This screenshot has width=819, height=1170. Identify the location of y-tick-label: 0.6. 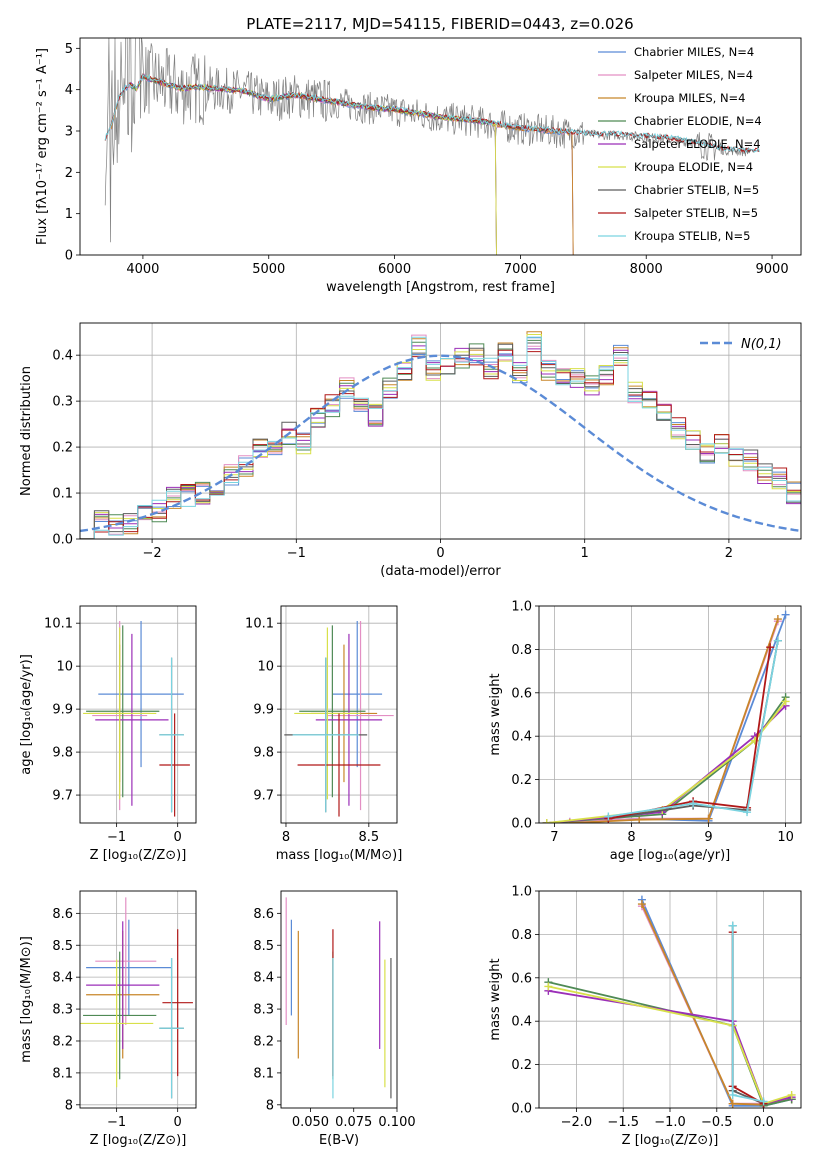
(521, 693).